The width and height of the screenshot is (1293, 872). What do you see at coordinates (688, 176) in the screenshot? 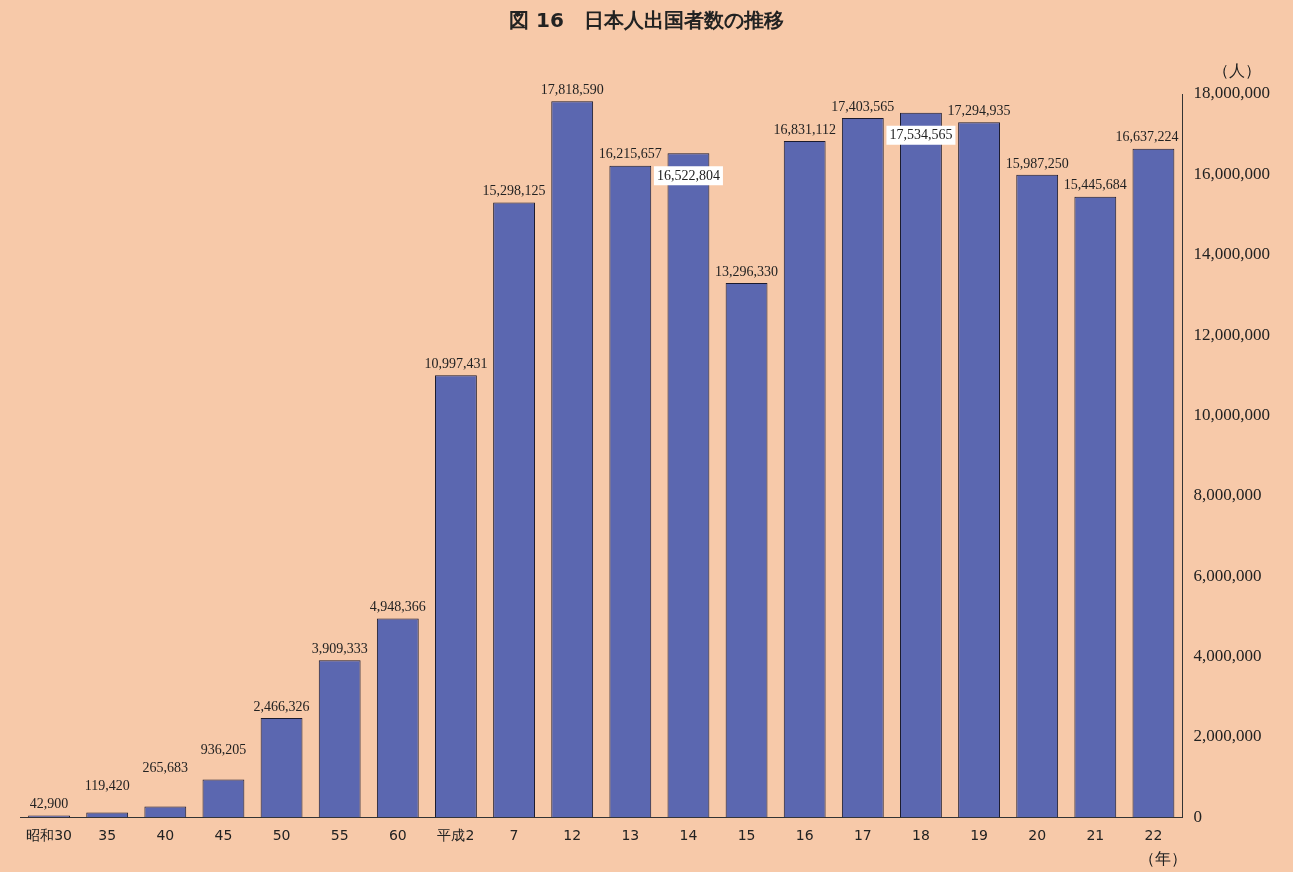
I see `data-label: 16,522,804` at bounding box center [688, 176].